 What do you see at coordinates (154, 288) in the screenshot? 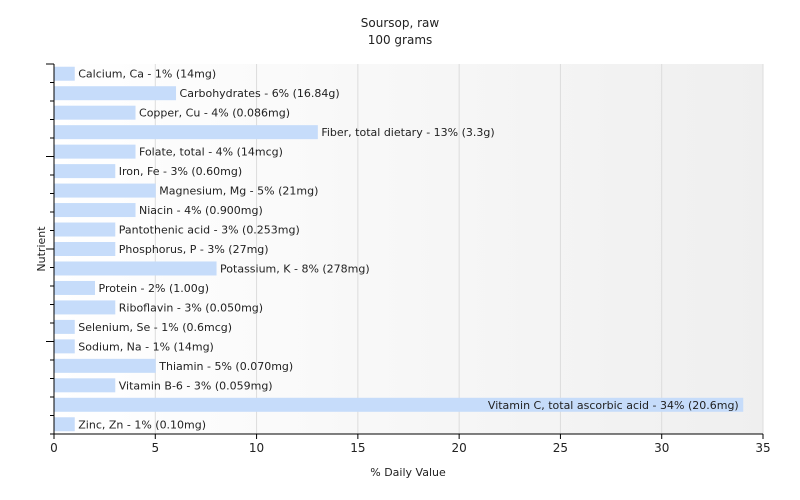
I see `bar-label: Protein - 2% (1.00g)` at bounding box center [154, 288].